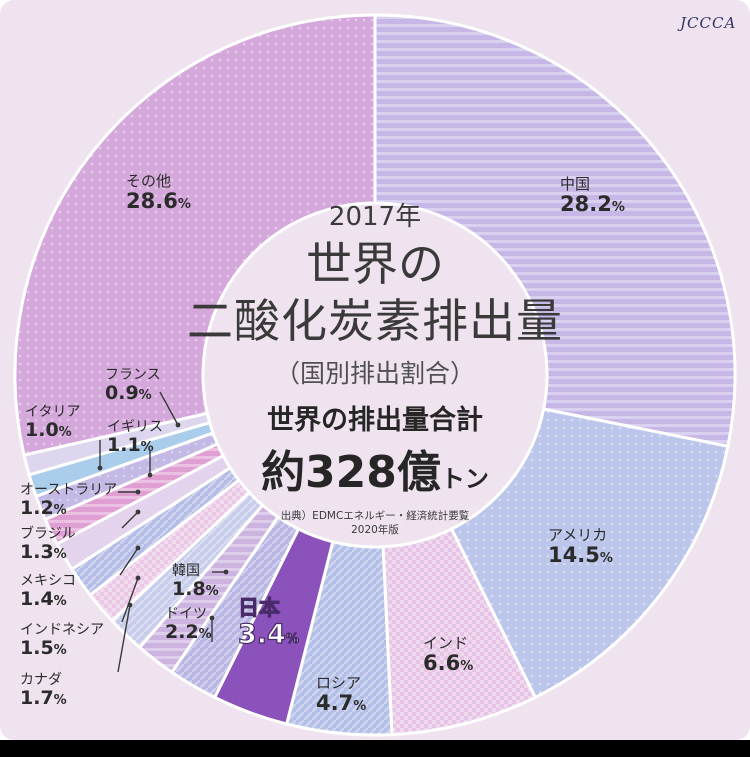 This screenshot has width=750, height=757. Describe the element at coordinates (37, 599) in the screenshot. I see `slice-value-number: 1.4` at that location.